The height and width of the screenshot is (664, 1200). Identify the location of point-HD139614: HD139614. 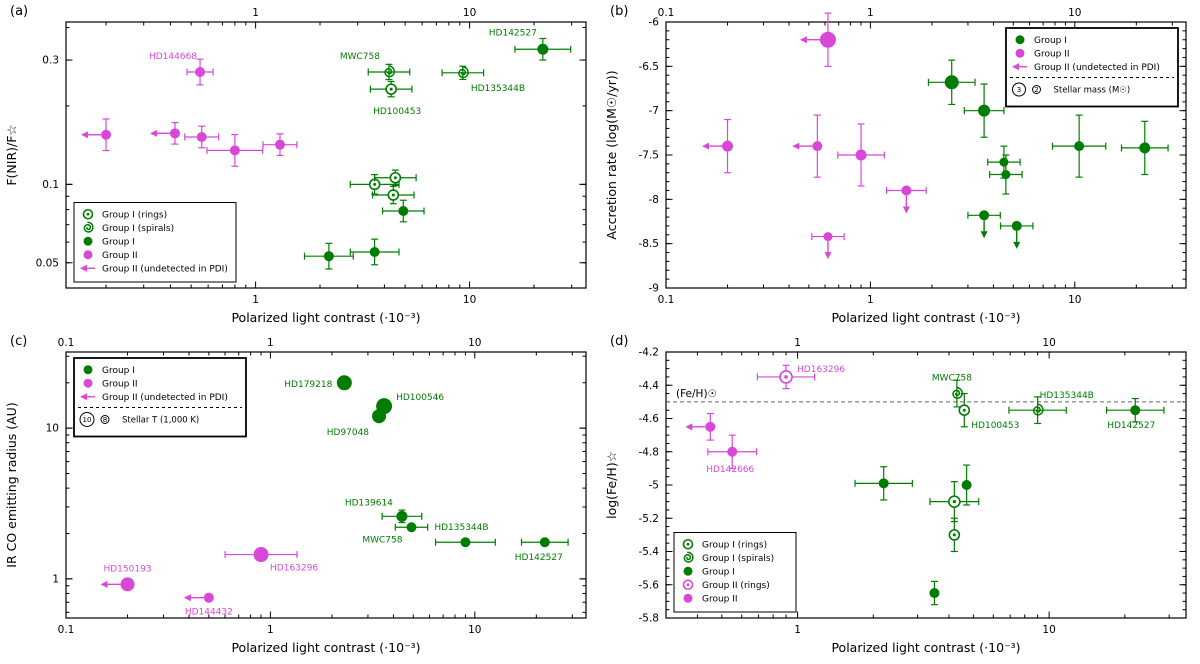
(384, 511).